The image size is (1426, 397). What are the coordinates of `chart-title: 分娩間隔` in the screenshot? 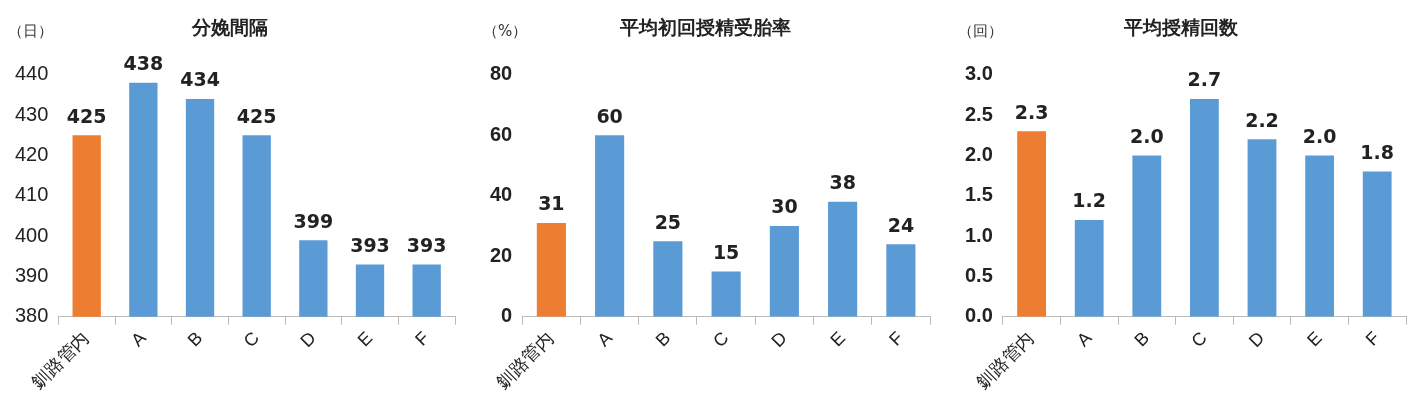 It's located at (229, 27).